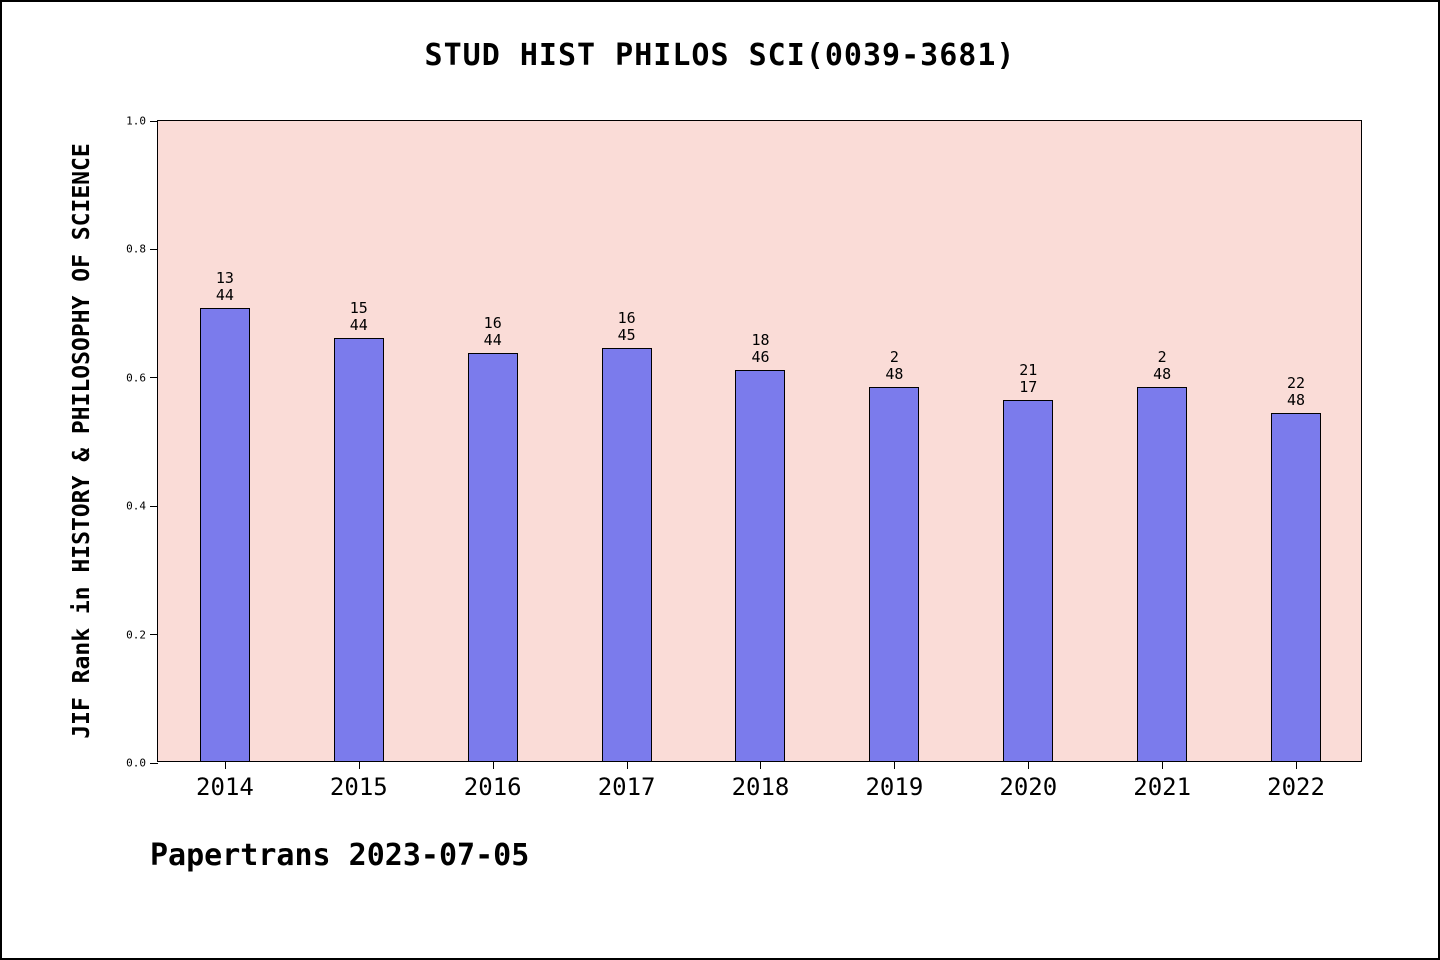 The width and height of the screenshot is (1440, 960). I want to click on bar-slot: 2 48 2021, so click(1162, 461).